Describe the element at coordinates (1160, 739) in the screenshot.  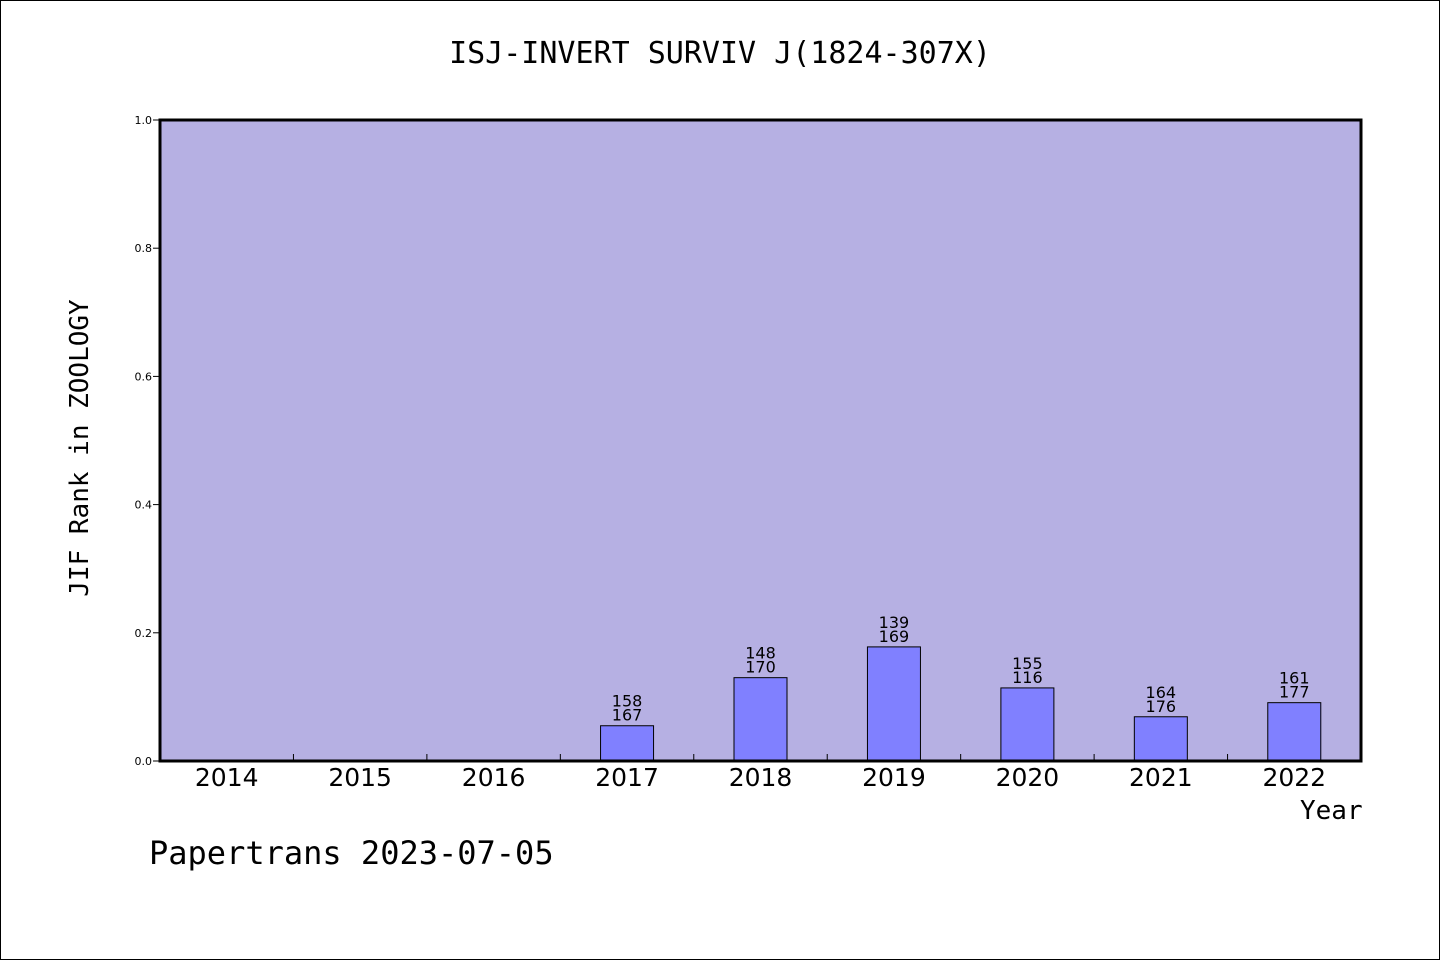
I see `bar-2021` at that location.